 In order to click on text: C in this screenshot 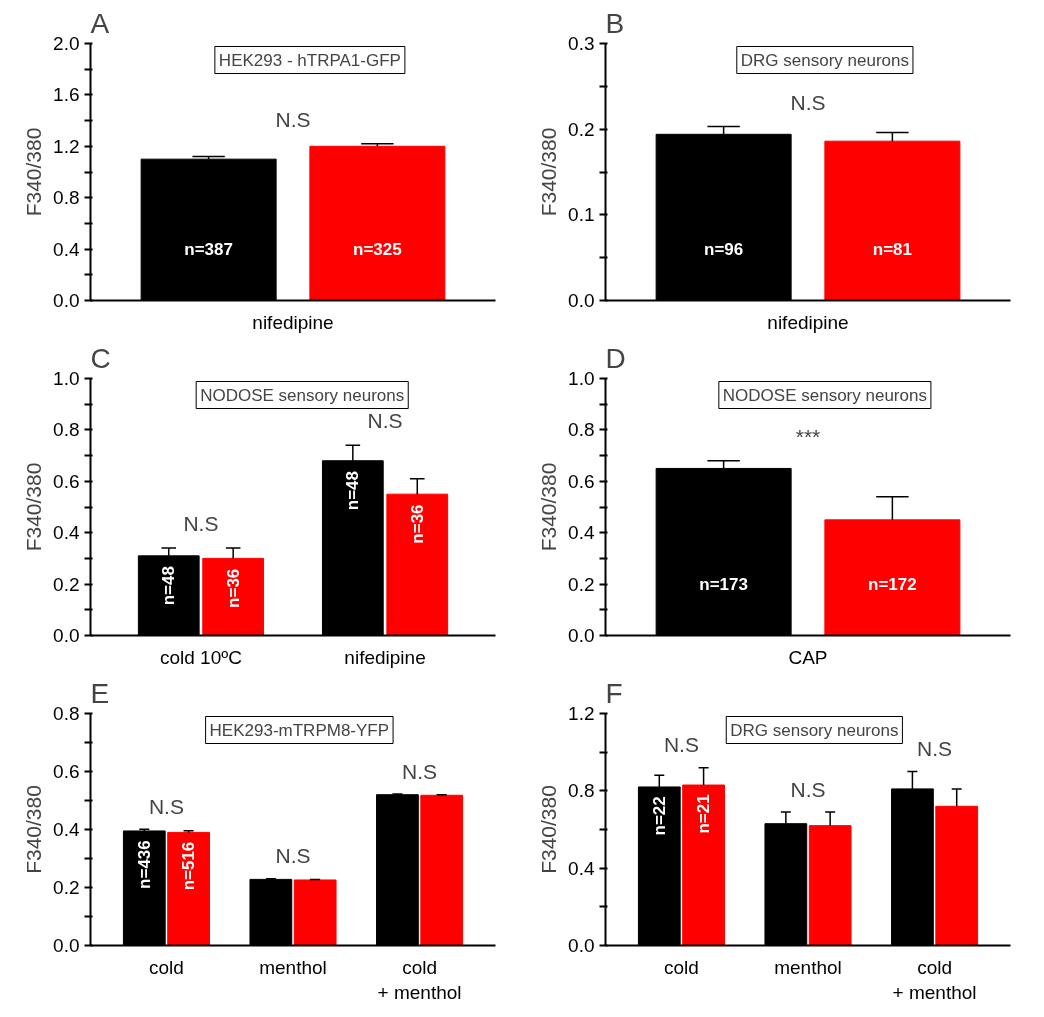, I will do `click(100, 358)`.